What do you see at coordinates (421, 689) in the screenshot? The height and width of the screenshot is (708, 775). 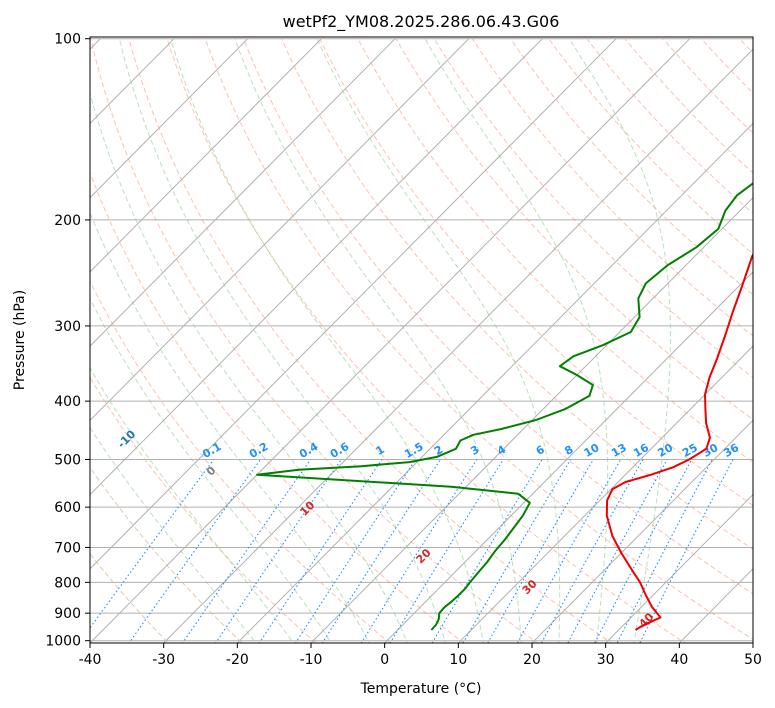 I see `x-axis-label: Temperature (°C)` at bounding box center [421, 689].